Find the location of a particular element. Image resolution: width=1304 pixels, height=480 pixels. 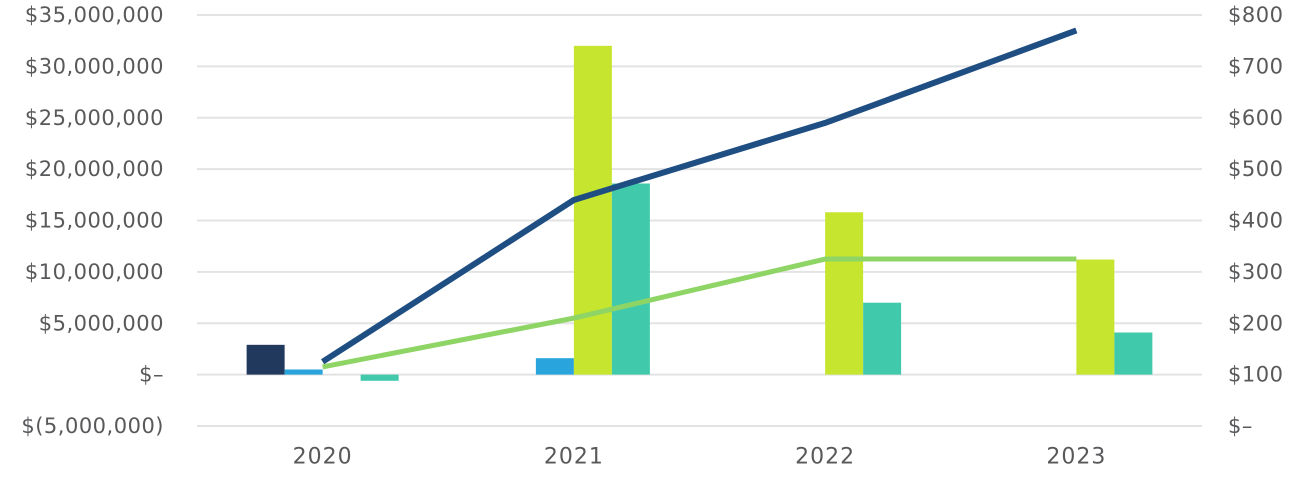

bar-blue-bars-2021 is located at coordinates (554, 366).